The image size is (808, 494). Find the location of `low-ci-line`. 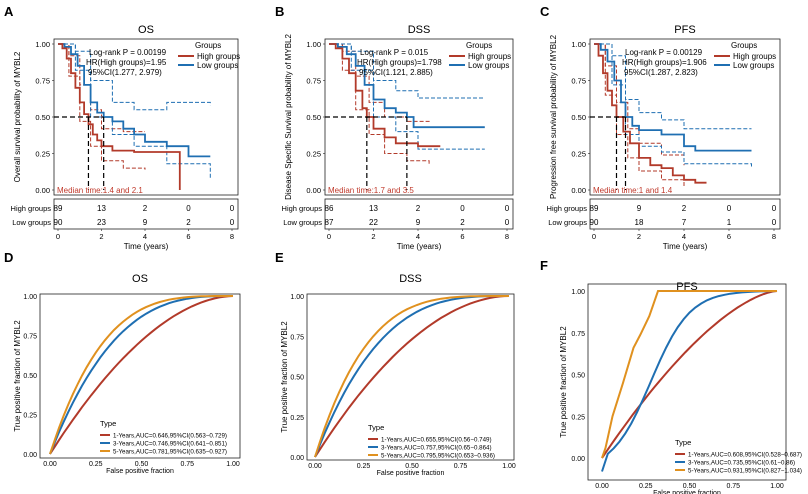

low-ci-line is located at coordinates (134, 111).